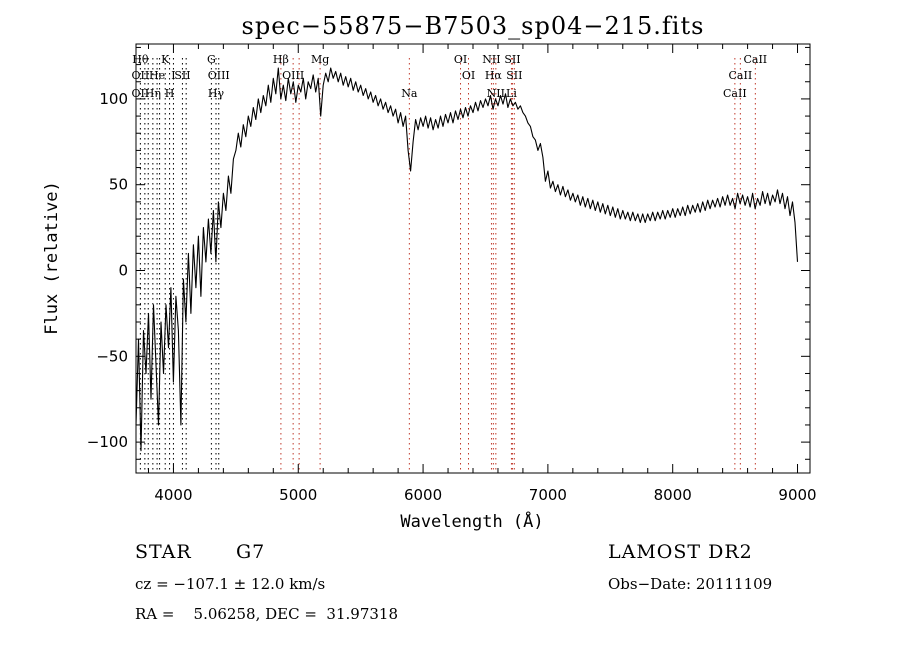  I want to click on line-label-4000-1: I, so click(173, 75).